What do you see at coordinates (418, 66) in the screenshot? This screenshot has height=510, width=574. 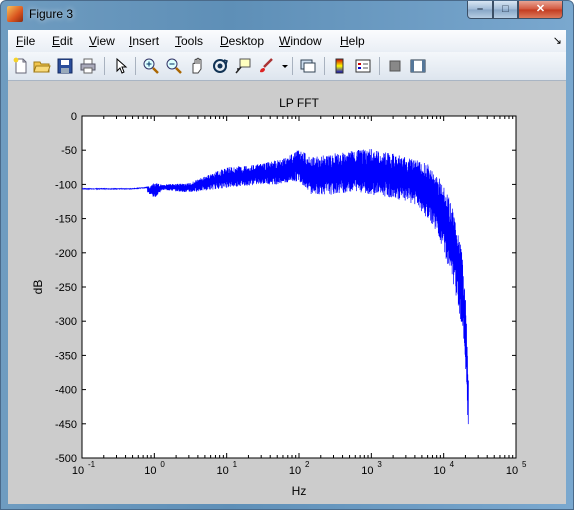 I see `show-plot-tools-icon` at bounding box center [418, 66].